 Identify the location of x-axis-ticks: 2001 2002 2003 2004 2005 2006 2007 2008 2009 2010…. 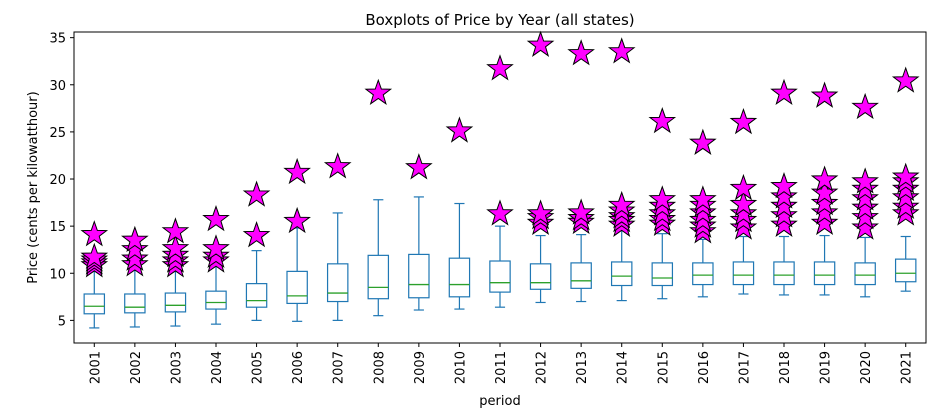
(501, 363).